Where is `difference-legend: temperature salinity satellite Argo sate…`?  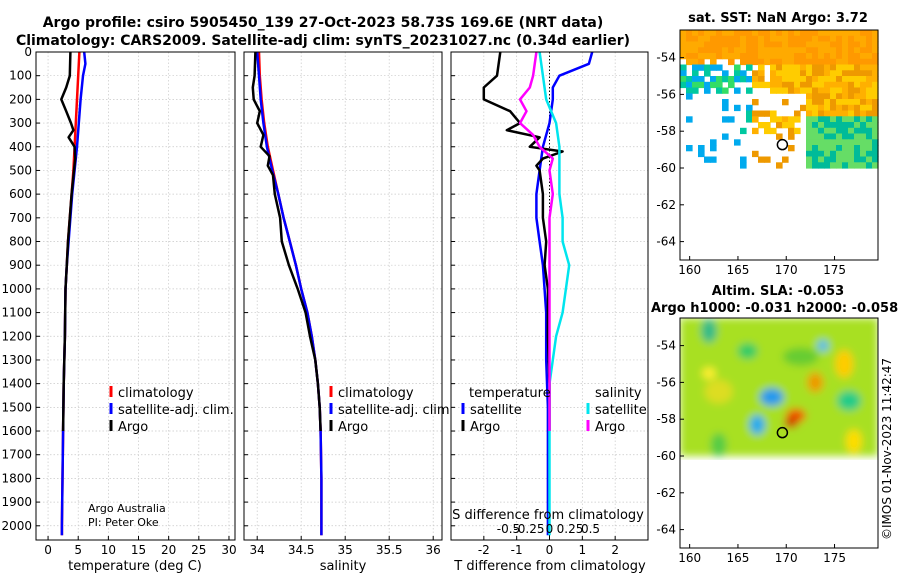
difference-legend: temperature salinity satellite Argo sate… is located at coordinates (554, 410).